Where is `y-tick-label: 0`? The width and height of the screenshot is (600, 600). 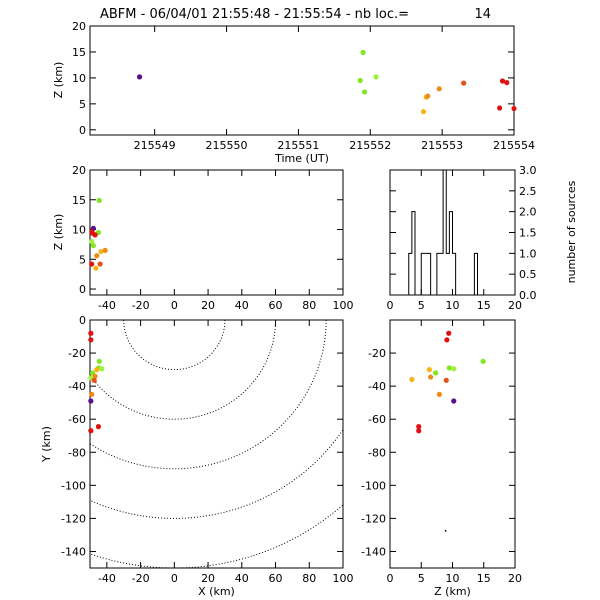 y-tick-label: 0 is located at coordinates (82, 320).